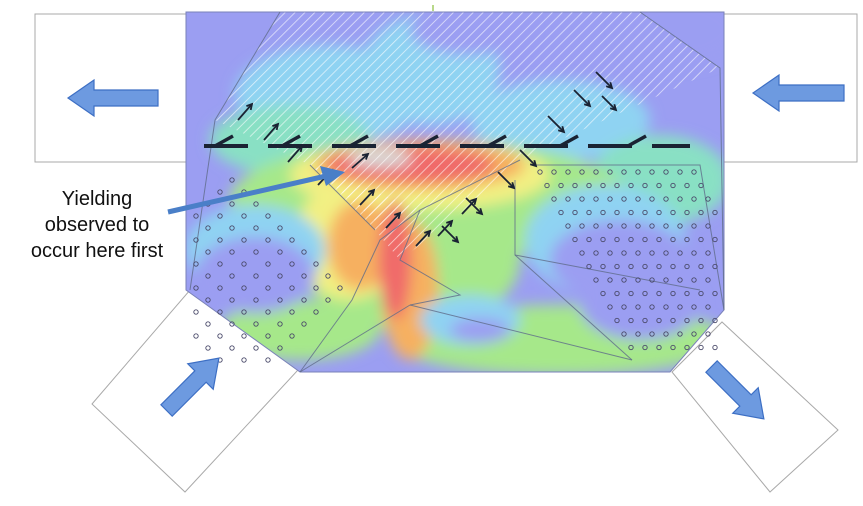  What do you see at coordinates (256, 190) in the screenshot?
I see `annotation-pointer-arrow` at bounding box center [256, 190].